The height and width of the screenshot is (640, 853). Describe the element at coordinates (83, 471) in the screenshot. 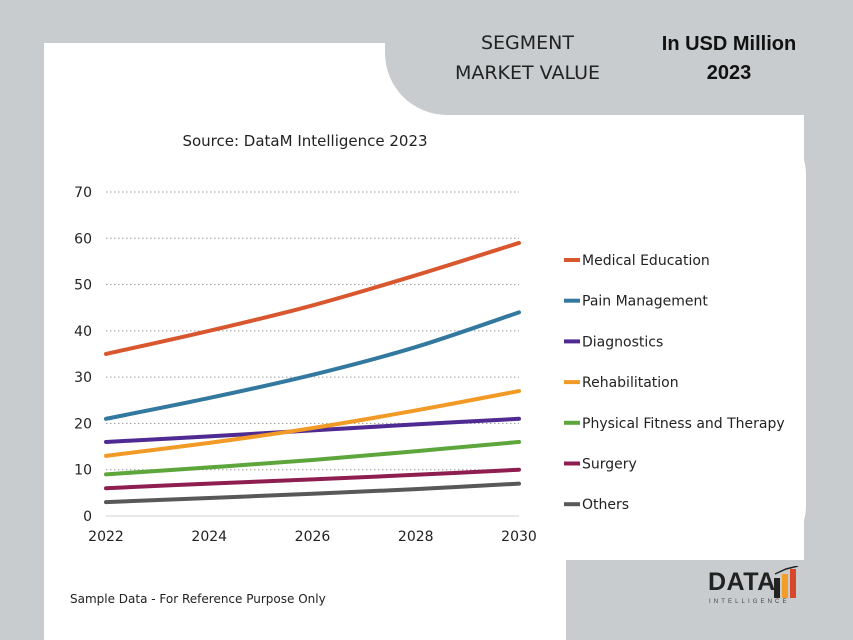

I see `y-tick-label-10: 10` at that location.